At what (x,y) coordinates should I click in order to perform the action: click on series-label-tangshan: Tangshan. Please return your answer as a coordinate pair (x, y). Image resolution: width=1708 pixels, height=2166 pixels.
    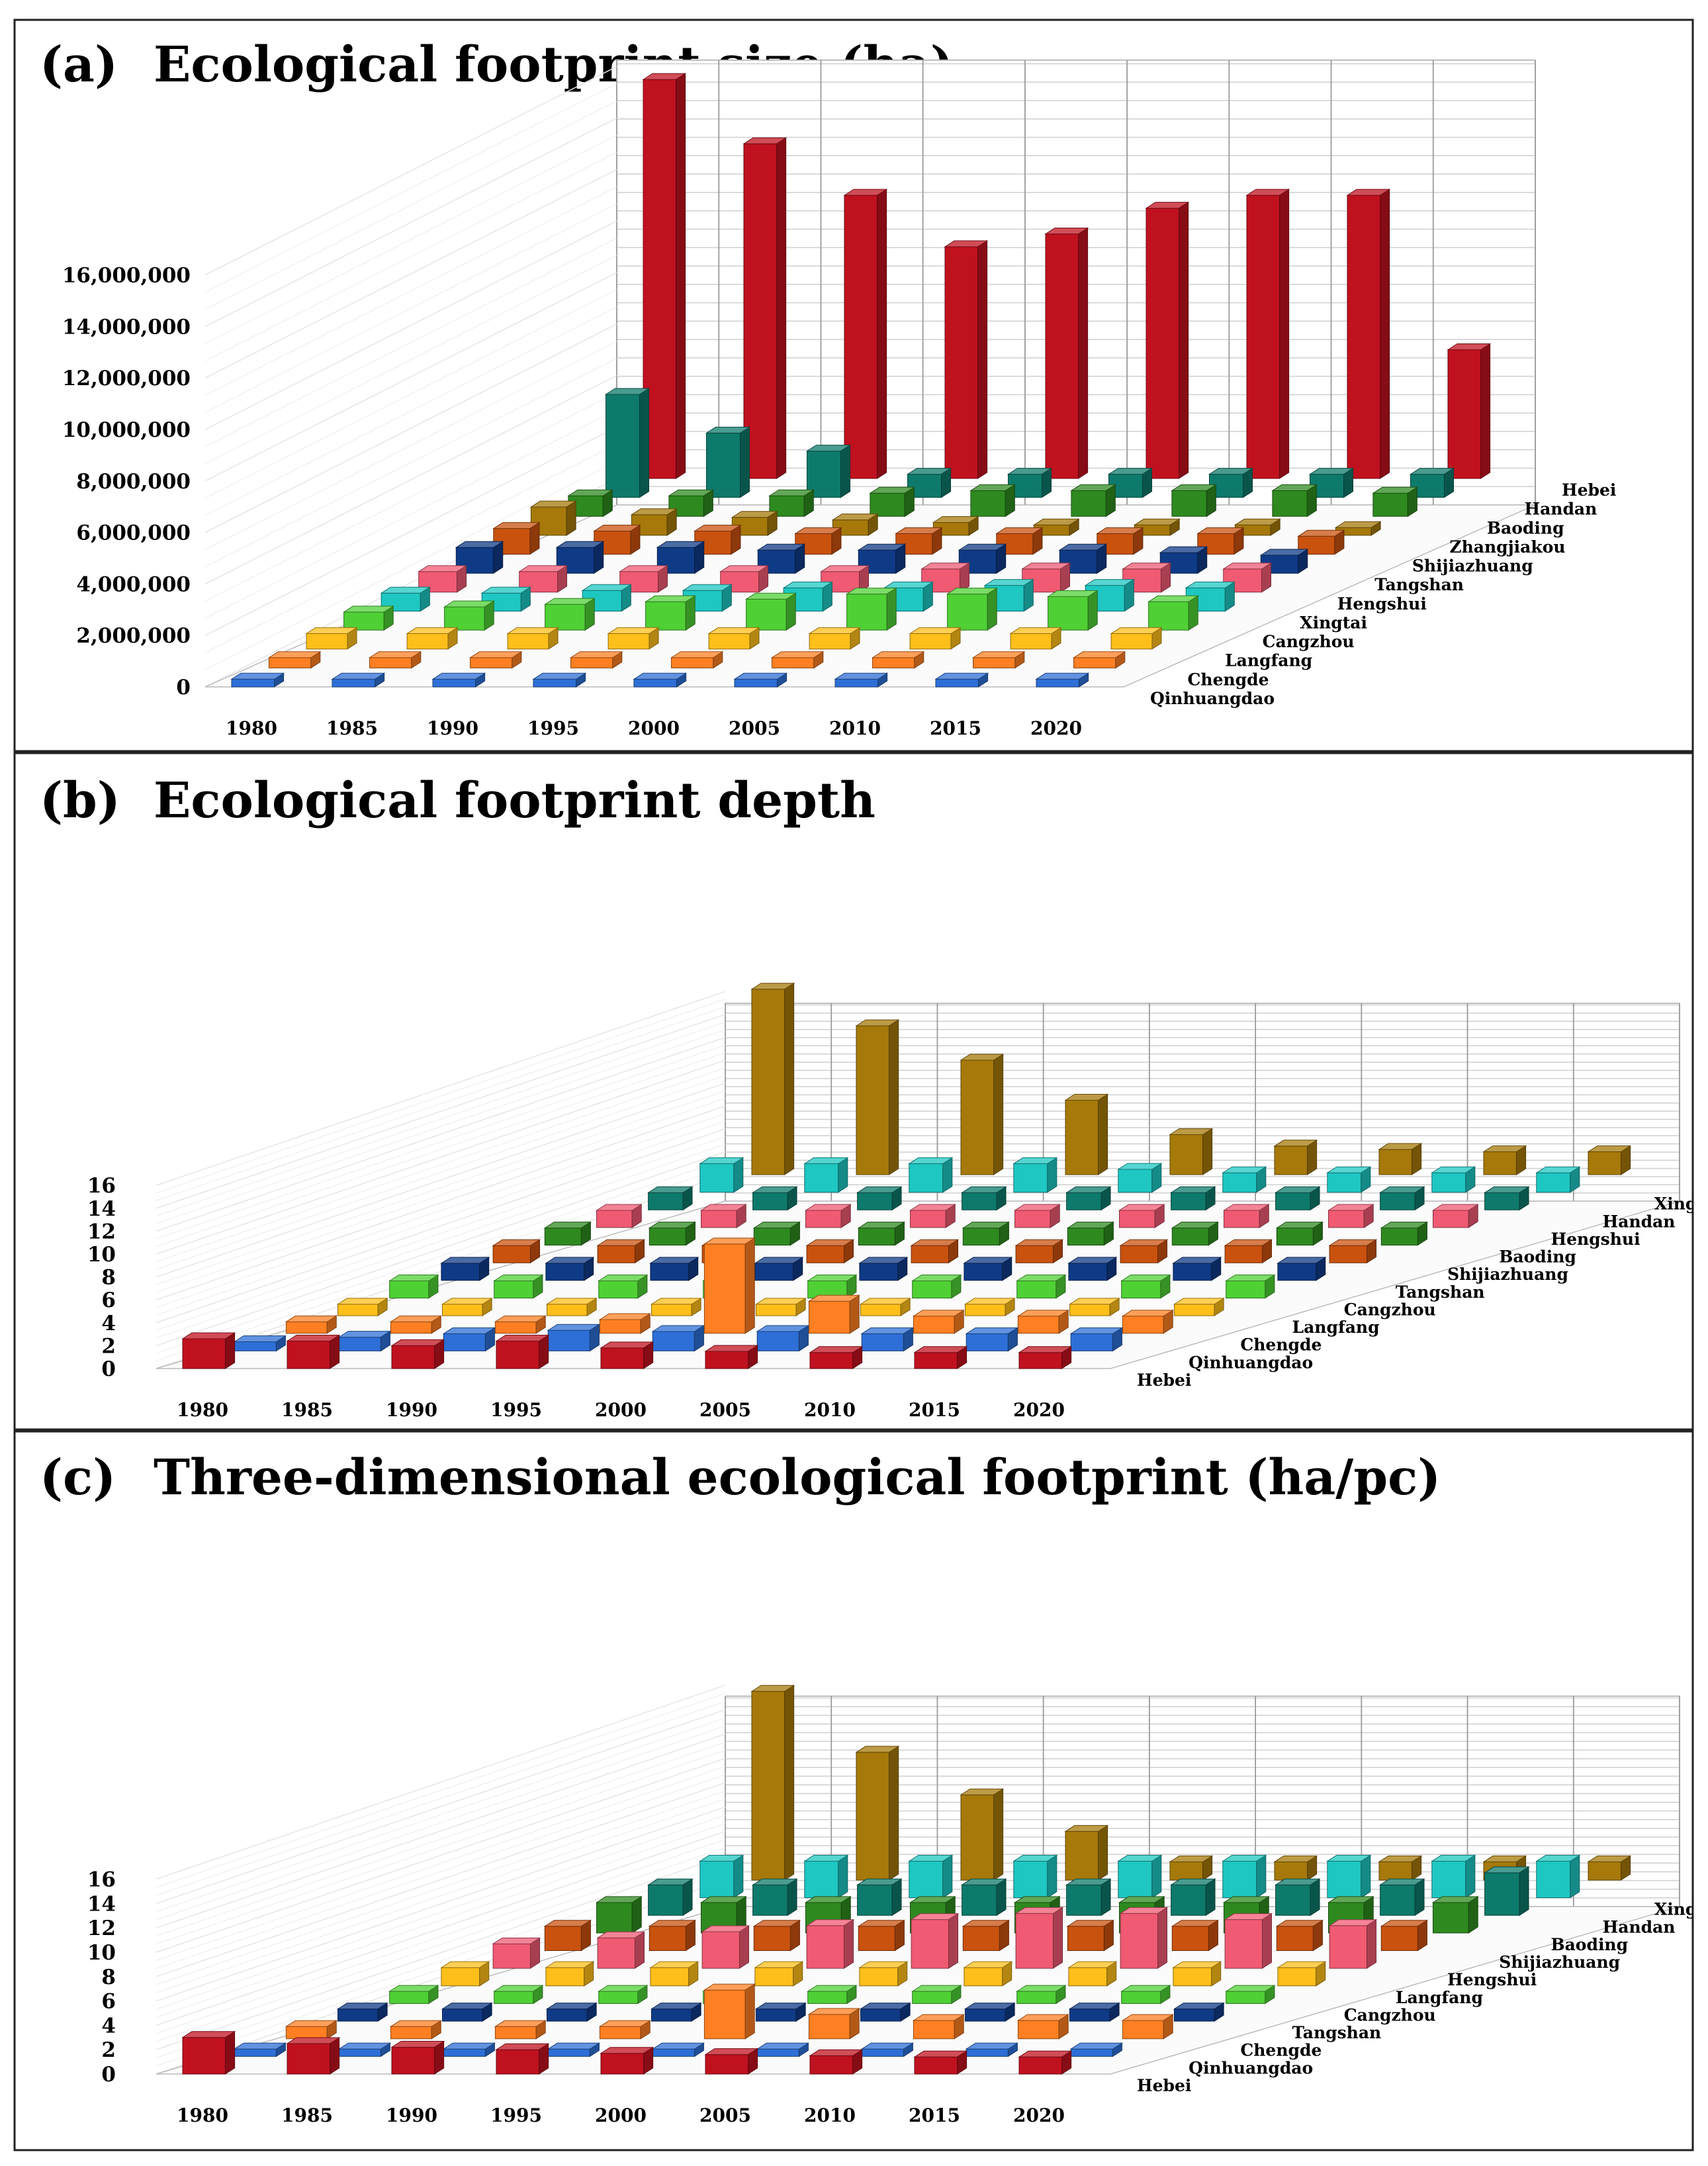
    Looking at the image, I should click on (1440, 1292).